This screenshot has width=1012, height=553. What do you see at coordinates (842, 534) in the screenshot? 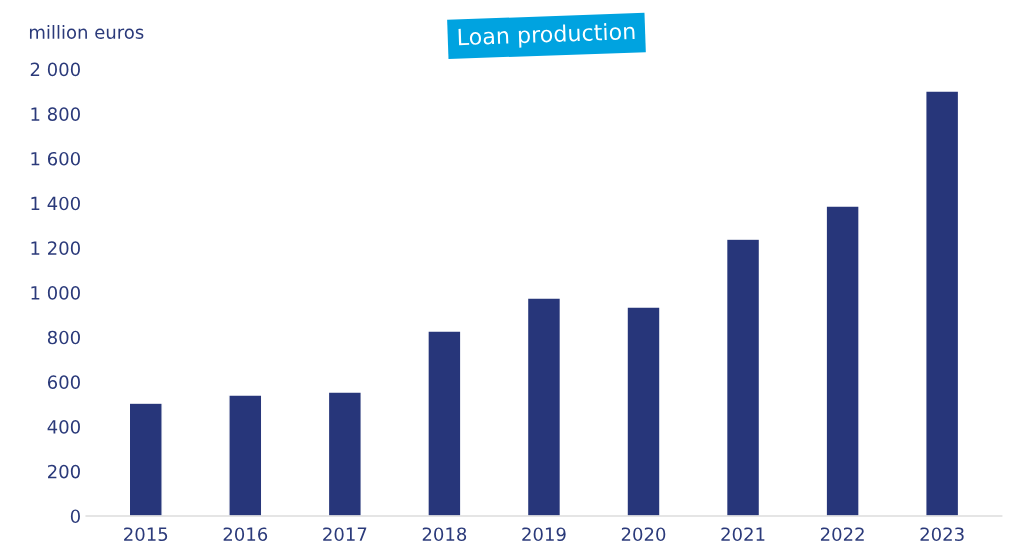
I see `x-tick-label: 2022` at bounding box center [842, 534].